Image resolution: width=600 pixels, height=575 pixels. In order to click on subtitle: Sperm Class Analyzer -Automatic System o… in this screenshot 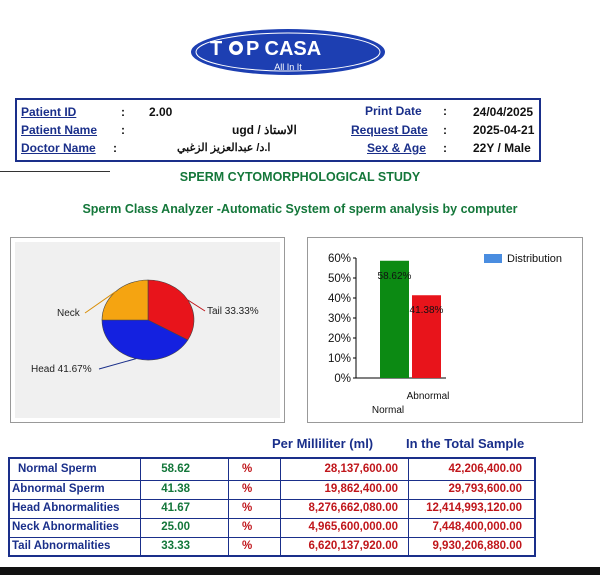, I will do `click(300, 209)`.